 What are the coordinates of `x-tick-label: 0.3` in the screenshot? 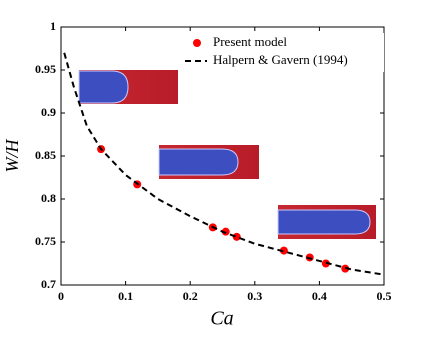 It's located at (254, 296).